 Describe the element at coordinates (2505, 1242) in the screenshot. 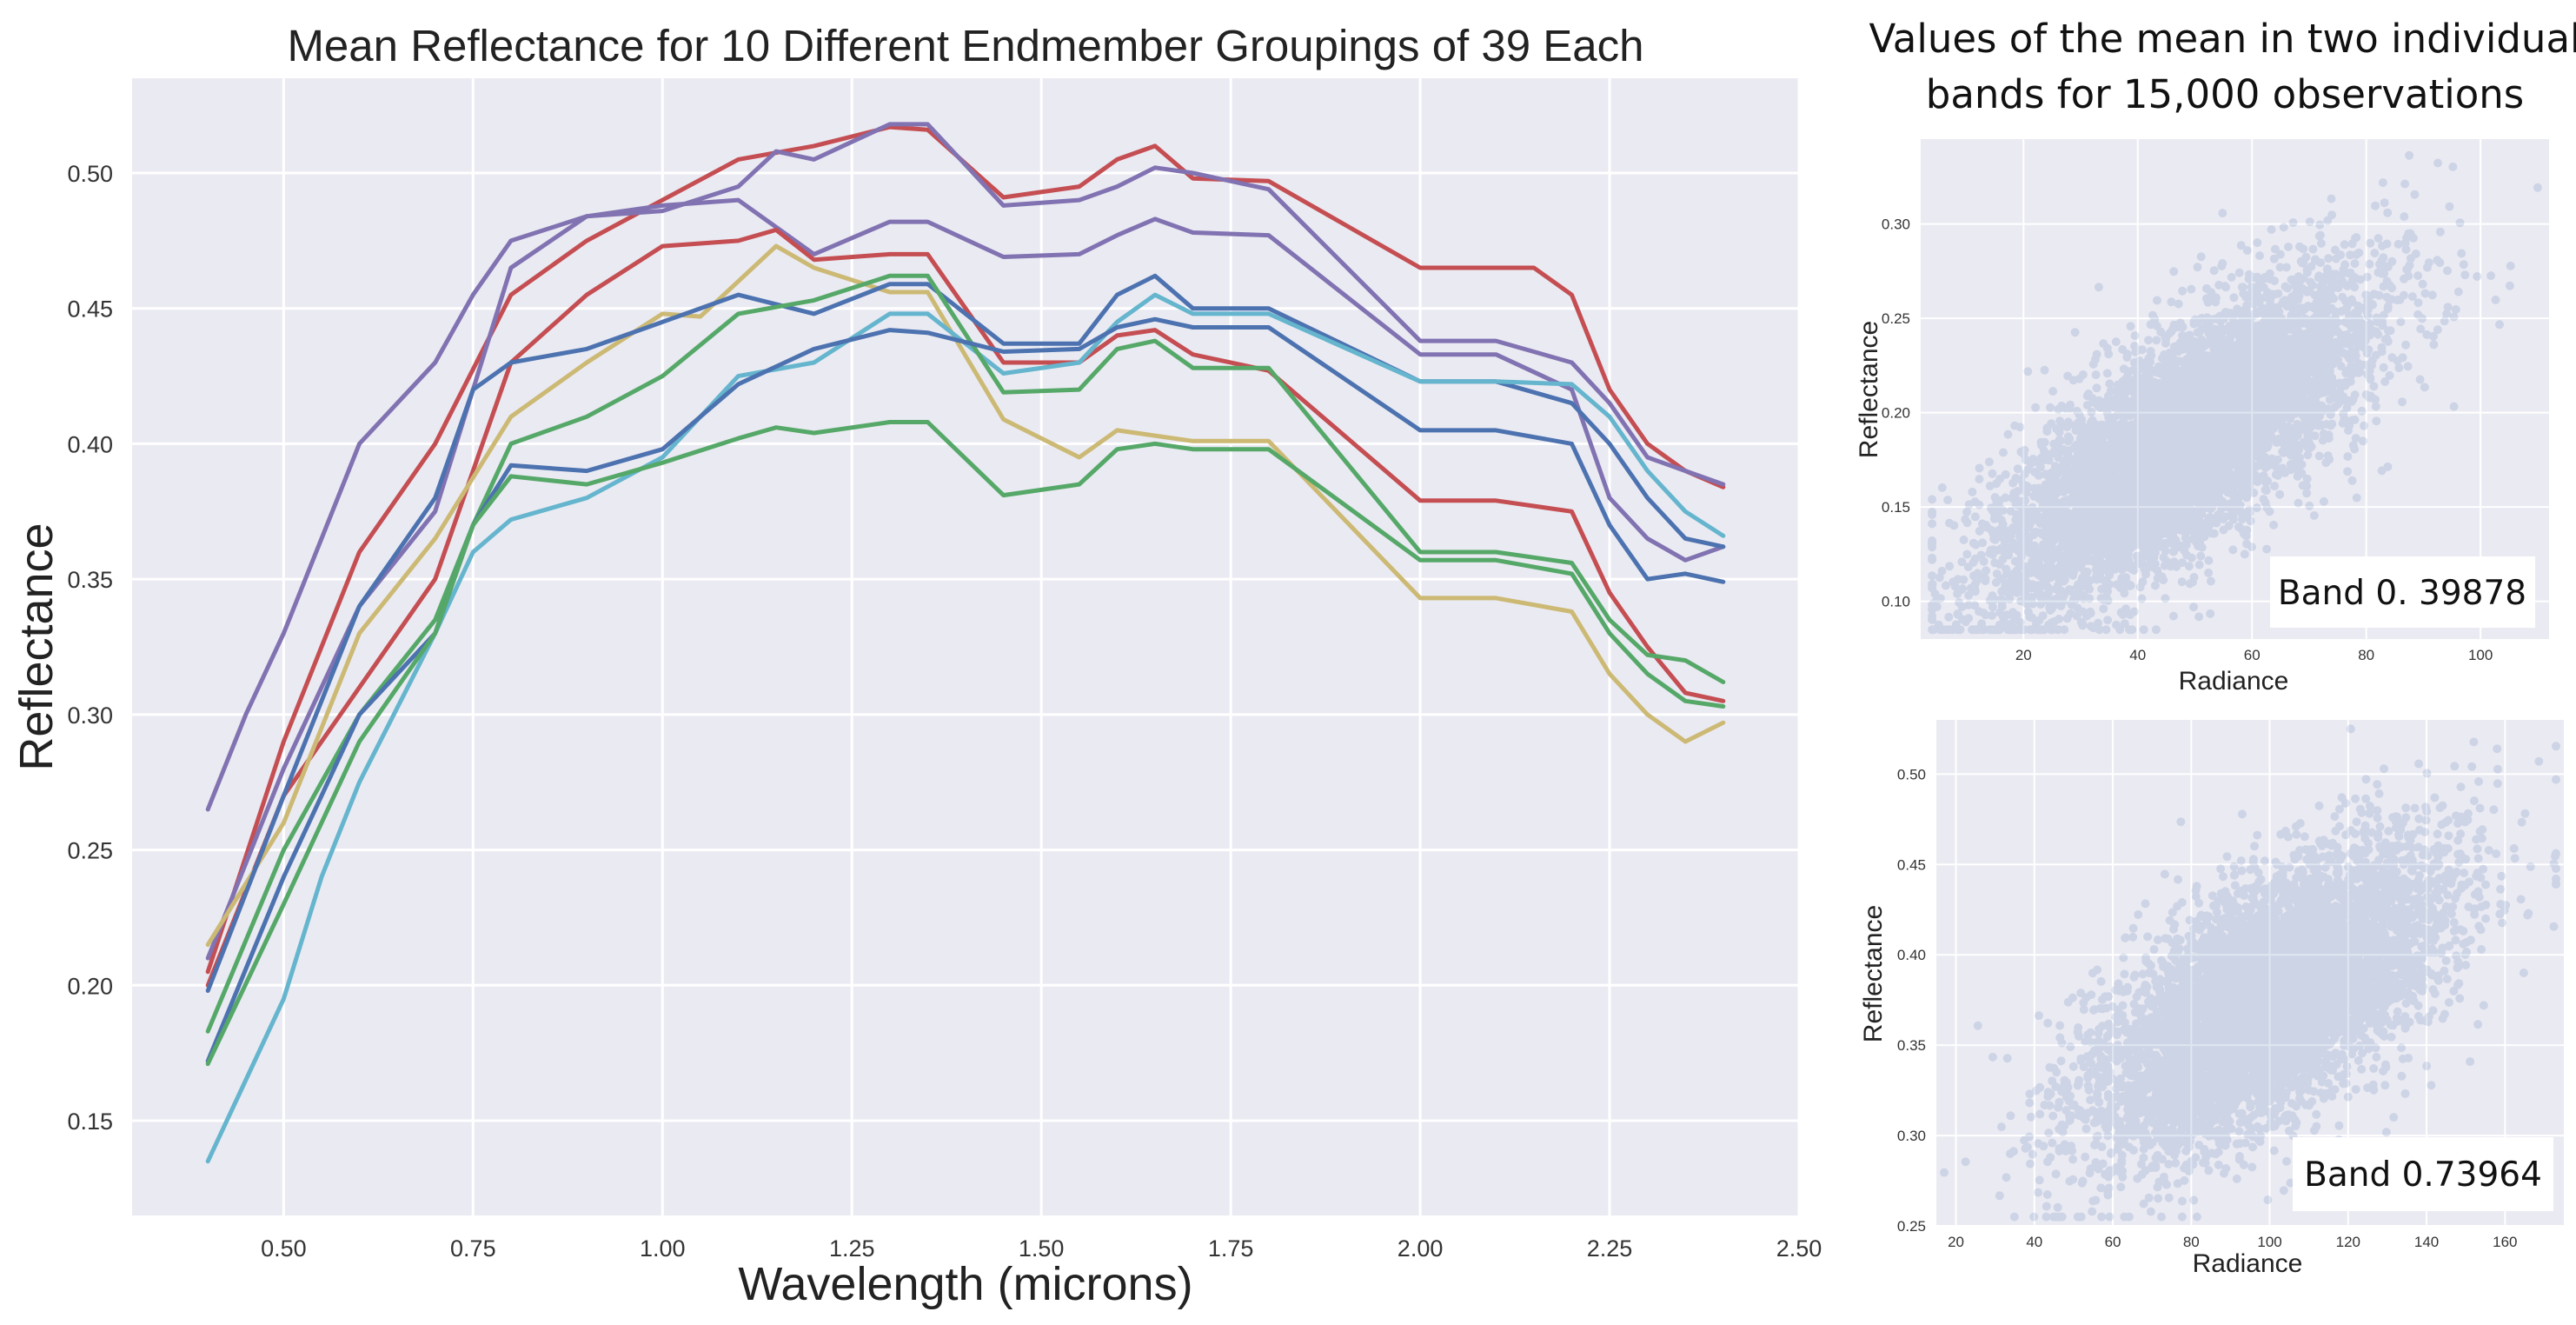

I see `sc2-x-tick-label: 160` at that location.